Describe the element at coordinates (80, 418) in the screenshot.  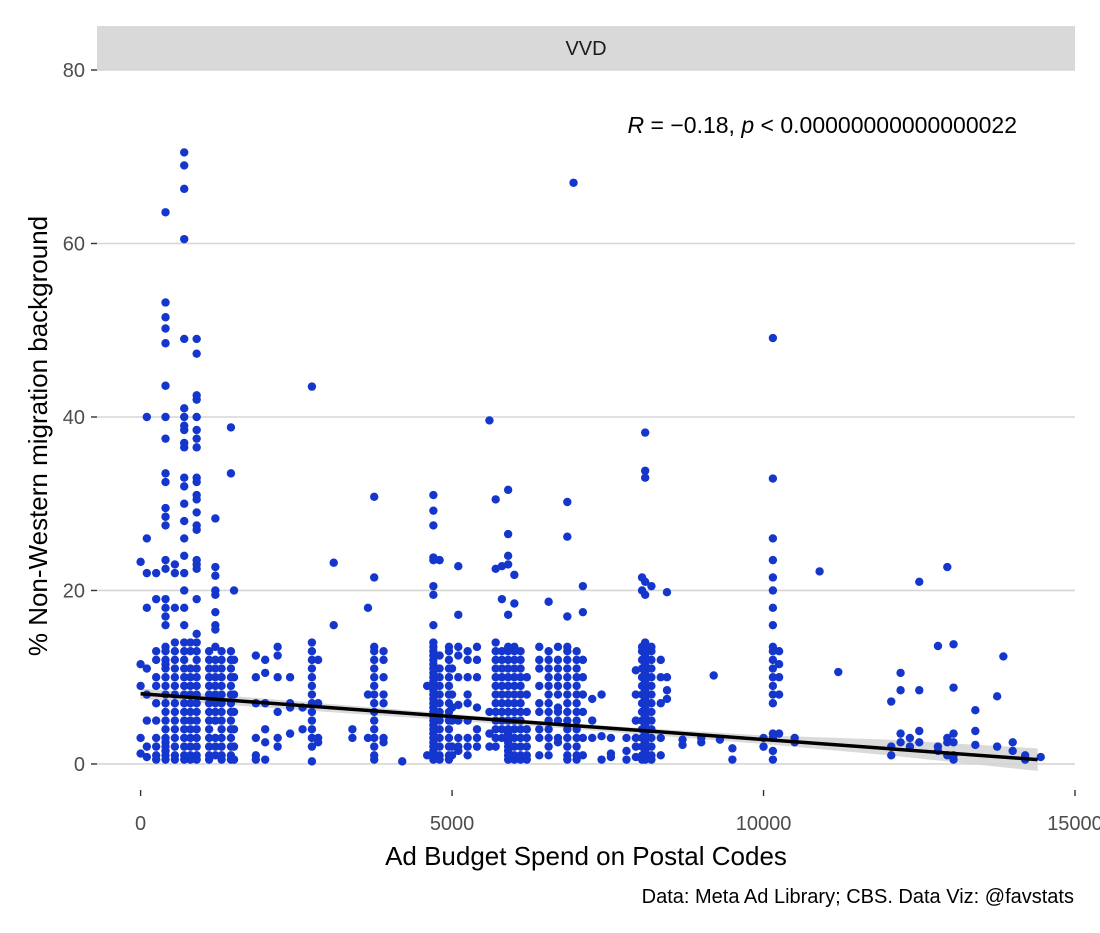
I see `y-axis: 0 20 40 60 80` at that location.